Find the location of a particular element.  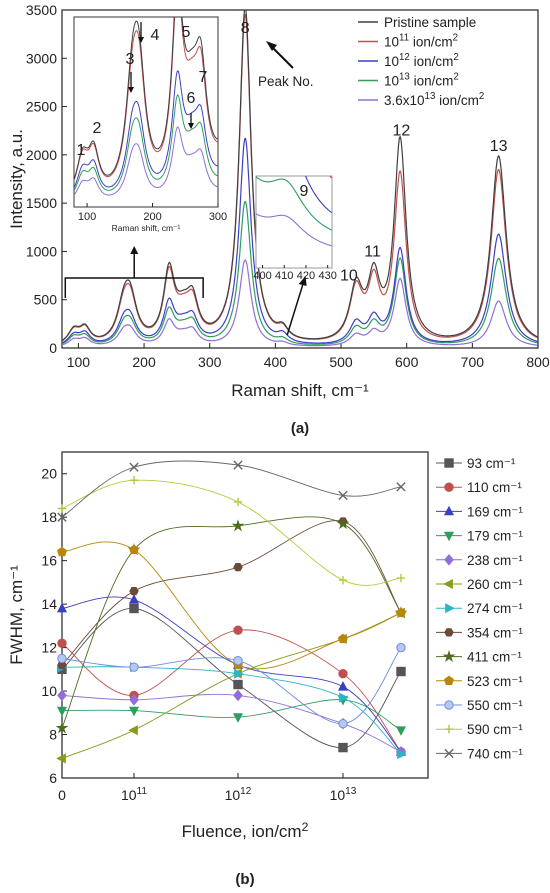

x-tick-label: 200 is located at coordinates (144, 362).